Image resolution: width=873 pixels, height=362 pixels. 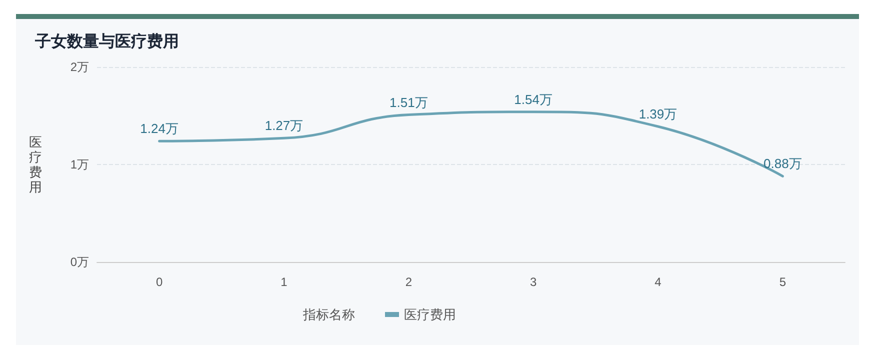 What do you see at coordinates (284, 126) in the screenshot?
I see `data-label: 1.27万` at bounding box center [284, 126].